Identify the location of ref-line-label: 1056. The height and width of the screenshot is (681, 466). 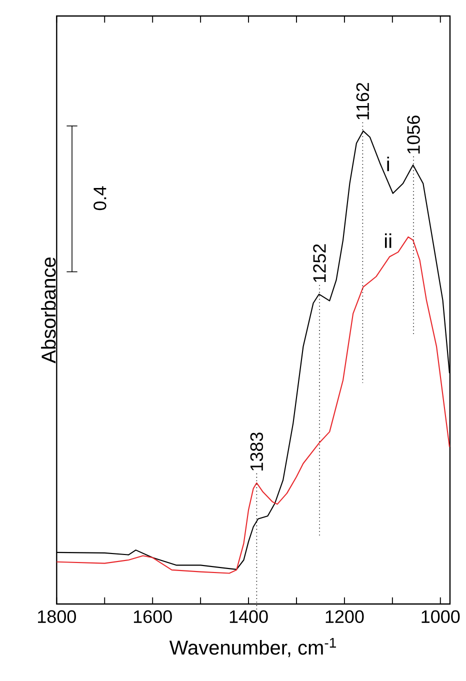
(413, 135).